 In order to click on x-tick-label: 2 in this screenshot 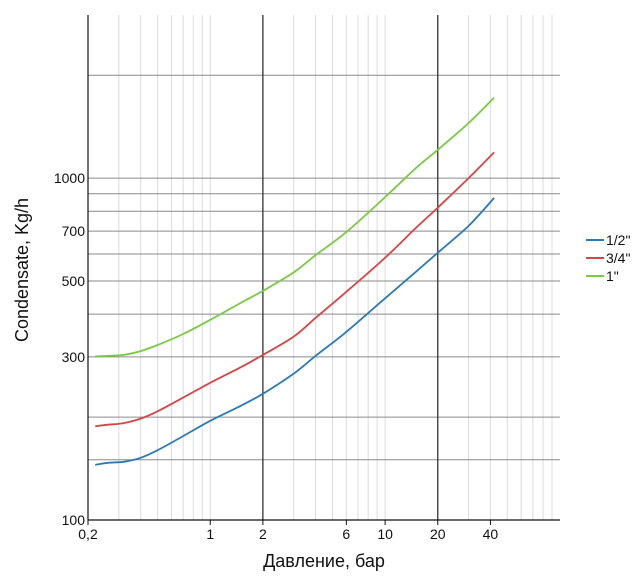, I will do `click(263, 534)`.